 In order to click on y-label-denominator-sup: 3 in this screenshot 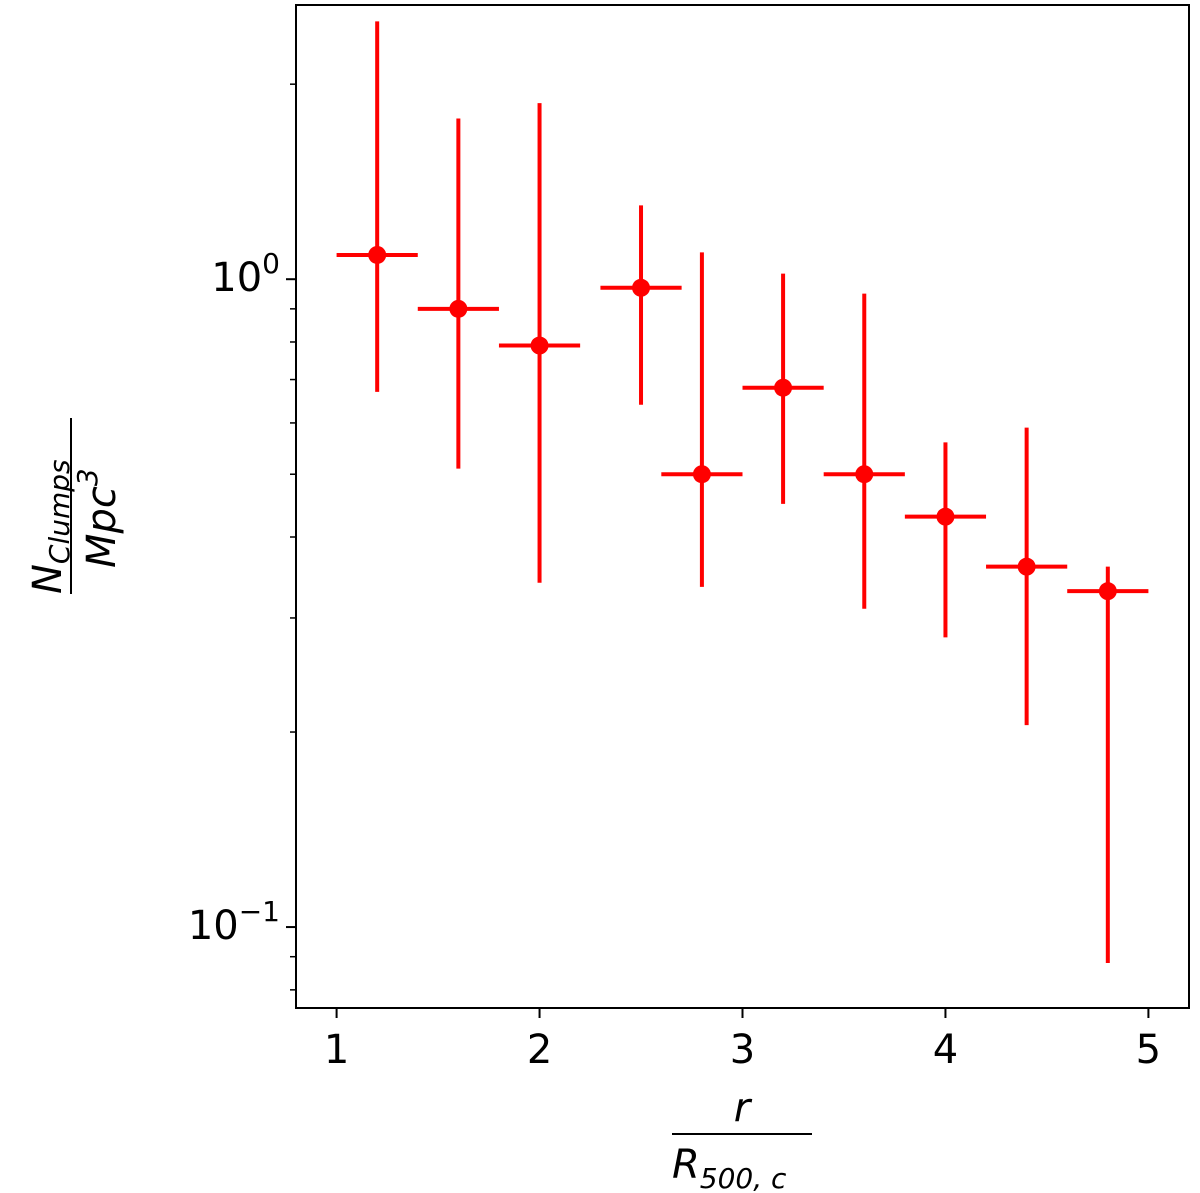, I will do `click(87, 477)`.